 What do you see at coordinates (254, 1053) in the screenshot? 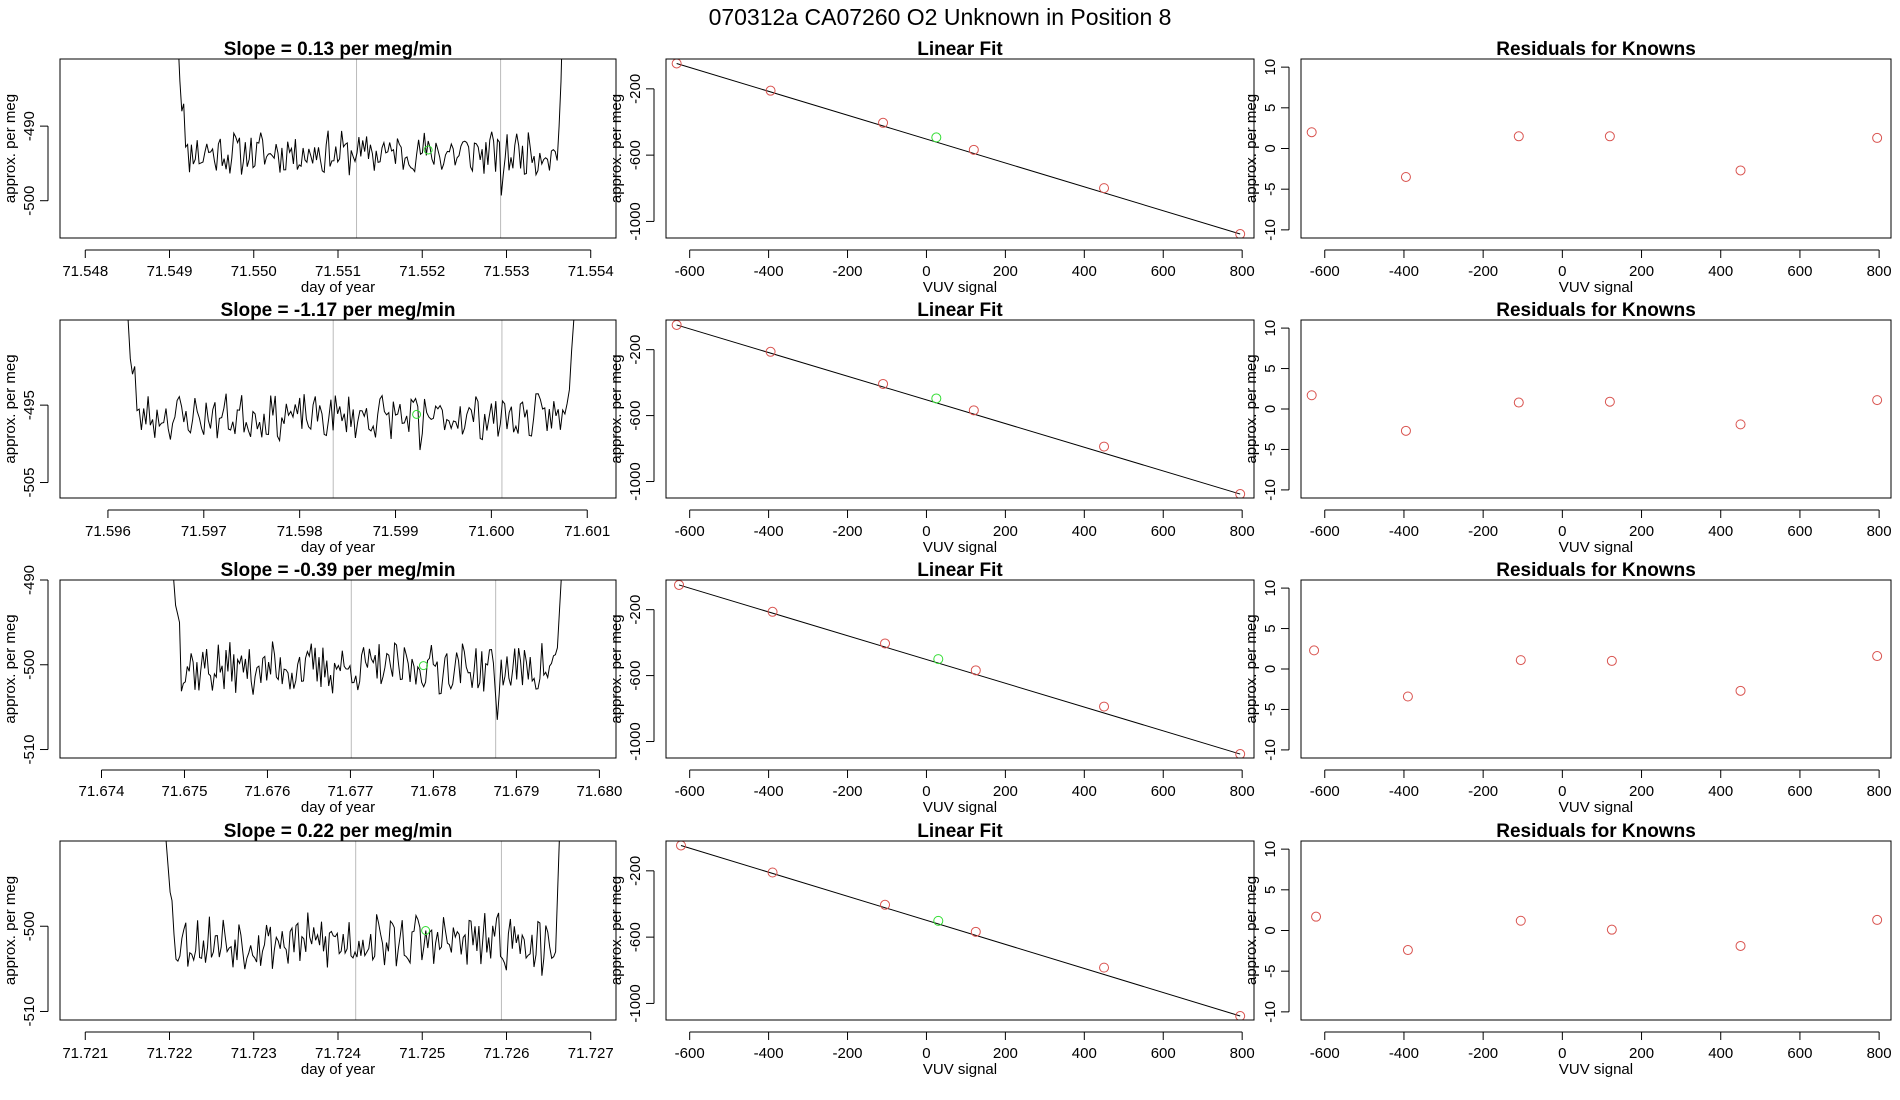
I see `x-tick-label: 71.723` at bounding box center [254, 1053].